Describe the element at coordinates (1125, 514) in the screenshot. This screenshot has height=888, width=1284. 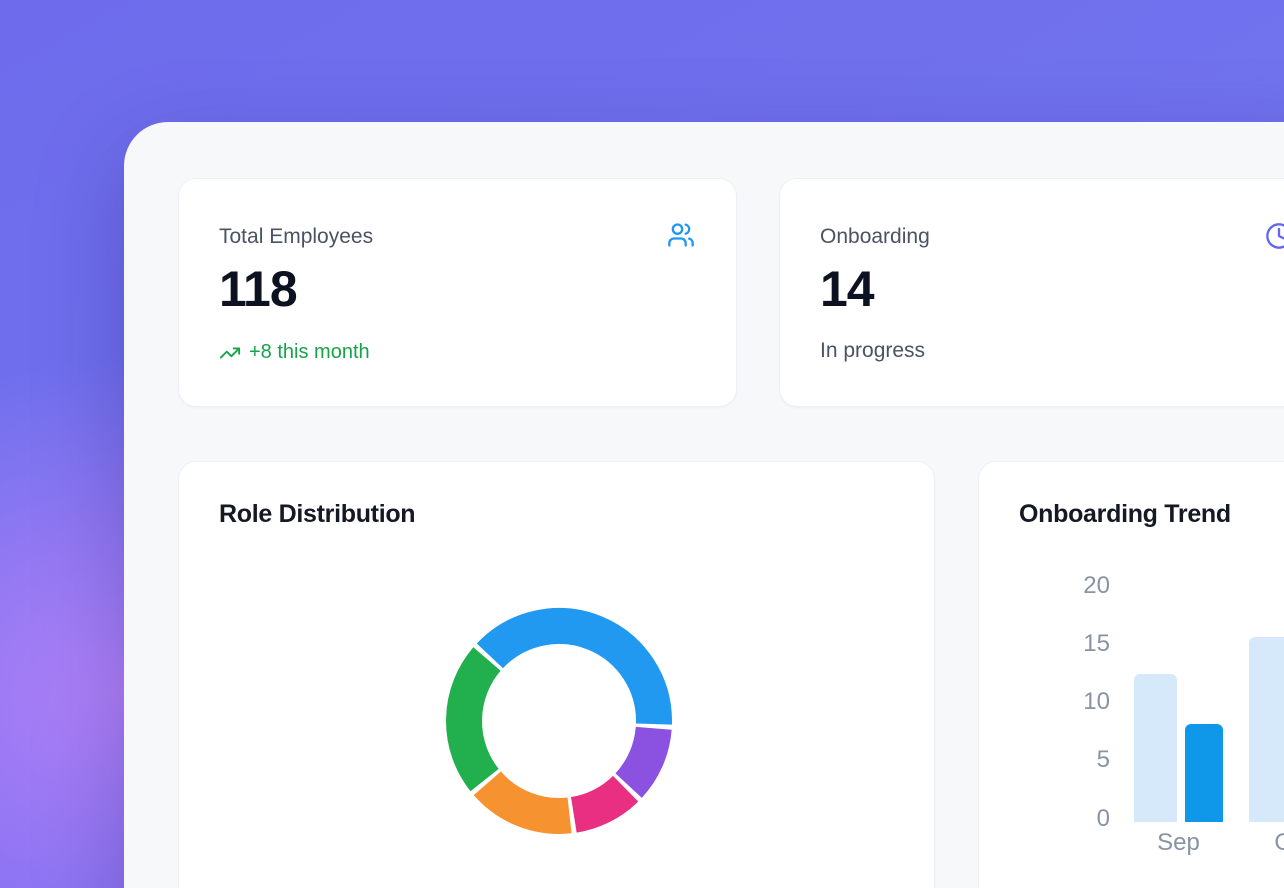
I see `chart-title: Onboarding Trend` at that location.